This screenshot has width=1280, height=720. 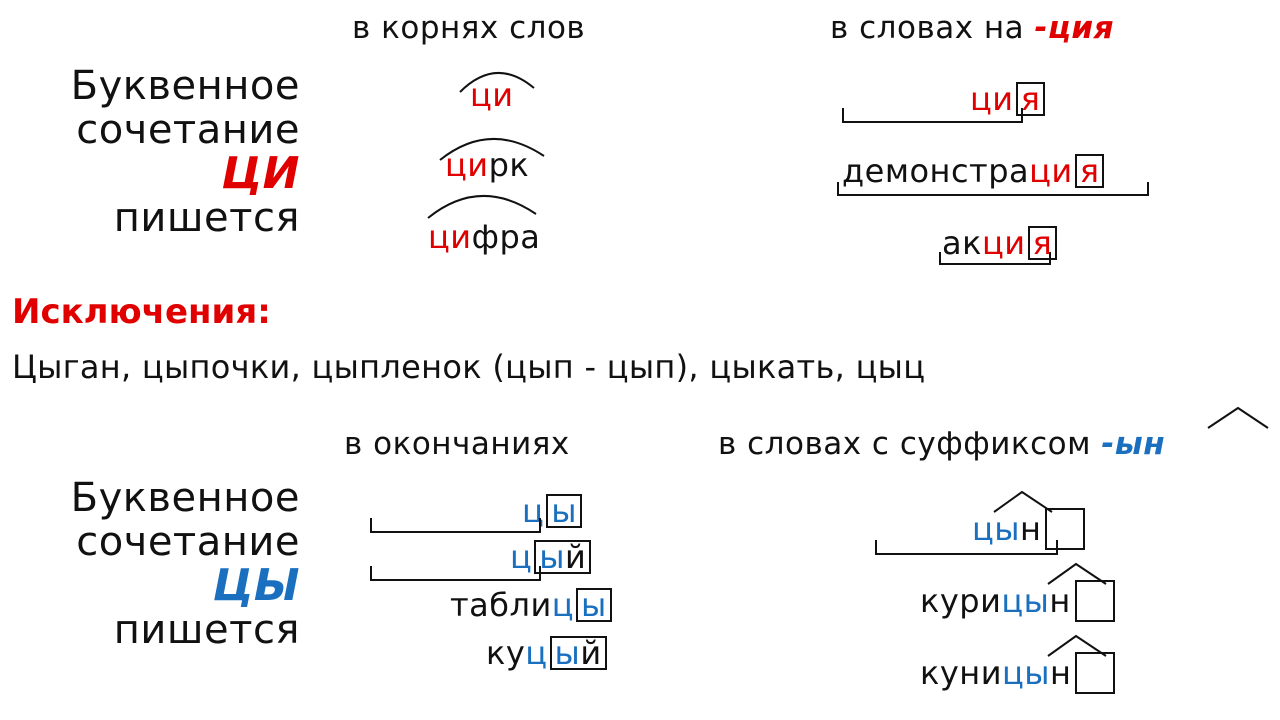 What do you see at coordinates (1074, 28) in the screenshot?
I see `col-title-suffix: -ция` at bounding box center [1074, 28].